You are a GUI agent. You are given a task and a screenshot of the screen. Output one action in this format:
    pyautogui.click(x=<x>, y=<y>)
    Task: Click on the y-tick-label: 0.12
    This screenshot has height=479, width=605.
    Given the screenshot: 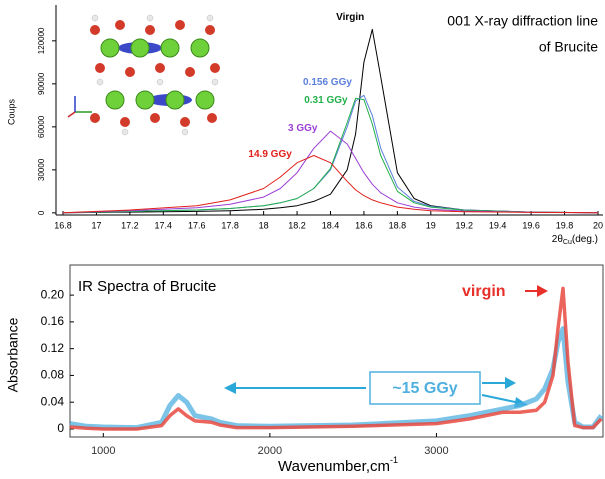 What is the action you would take?
    pyautogui.click(x=53, y=348)
    